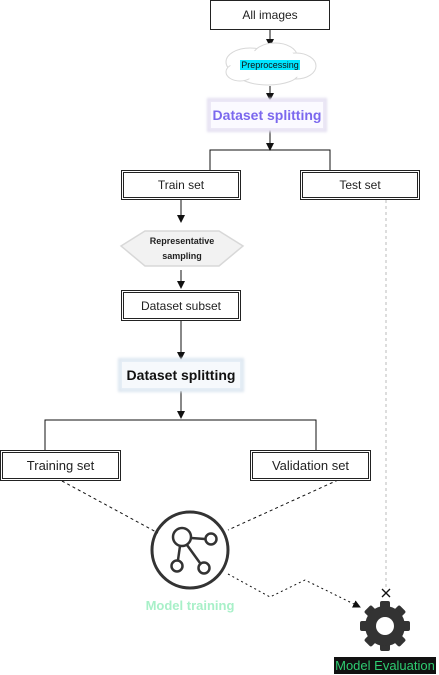 The width and height of the screenshot is (439, 675). I want to click on all-images-label: All images, so click(270, 15).